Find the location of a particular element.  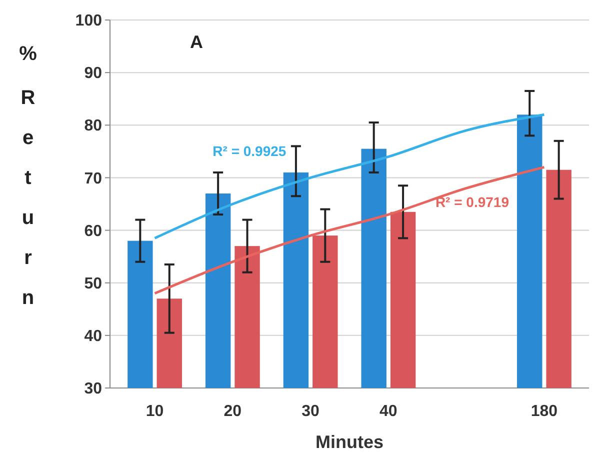

x-tick-label: 30 is located at coordinates (311, 411).